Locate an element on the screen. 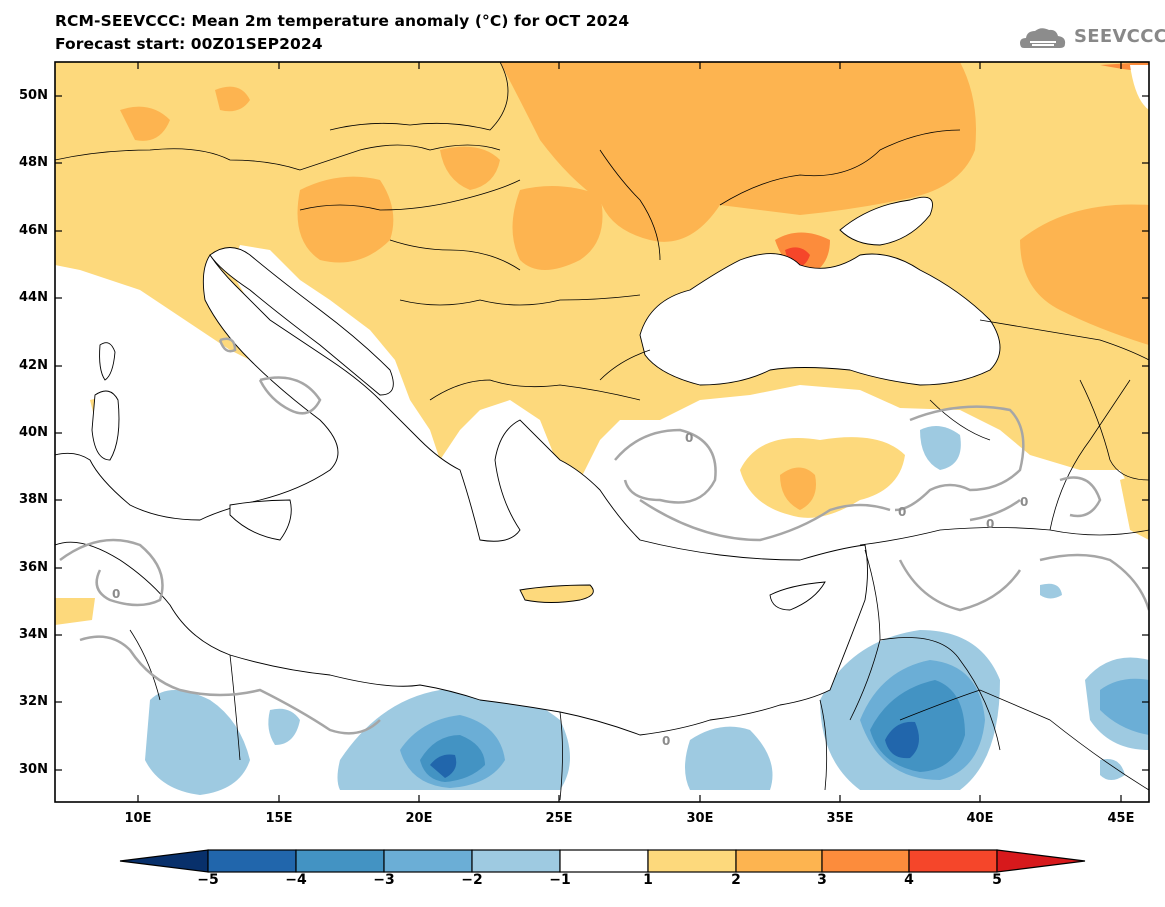 The image size is (1165, 907). cyprus is located at coordinates (797, 596).